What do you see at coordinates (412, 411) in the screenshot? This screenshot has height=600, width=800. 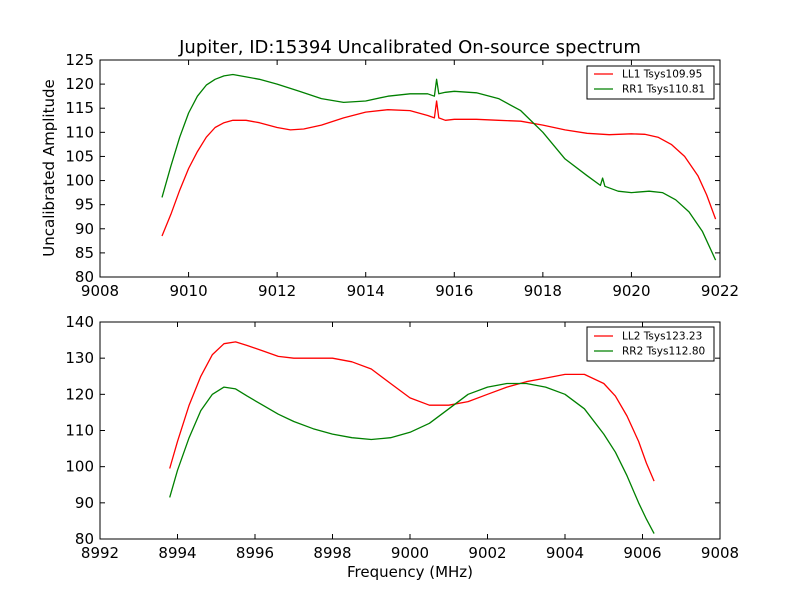 I see `series-line-ll2` at bounding box center [412, 411].